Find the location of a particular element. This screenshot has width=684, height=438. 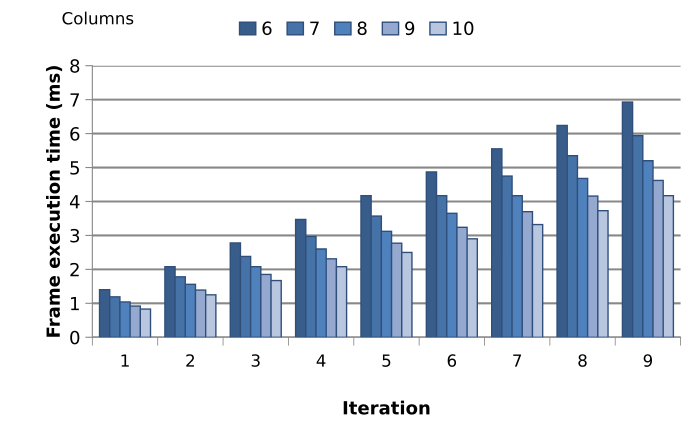

y-tick-label: 0 is located at coordinates (75, 337).